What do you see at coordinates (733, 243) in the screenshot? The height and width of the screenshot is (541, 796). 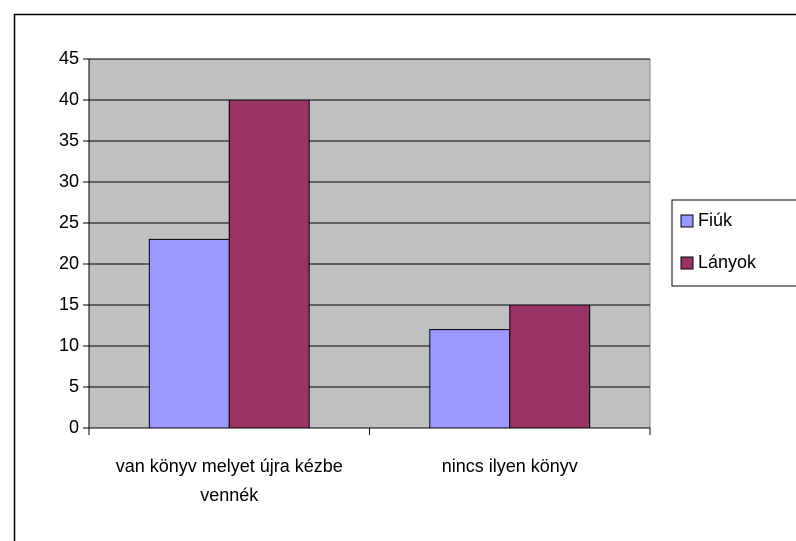 I see `legend-box` at bounding box center [733, 243].